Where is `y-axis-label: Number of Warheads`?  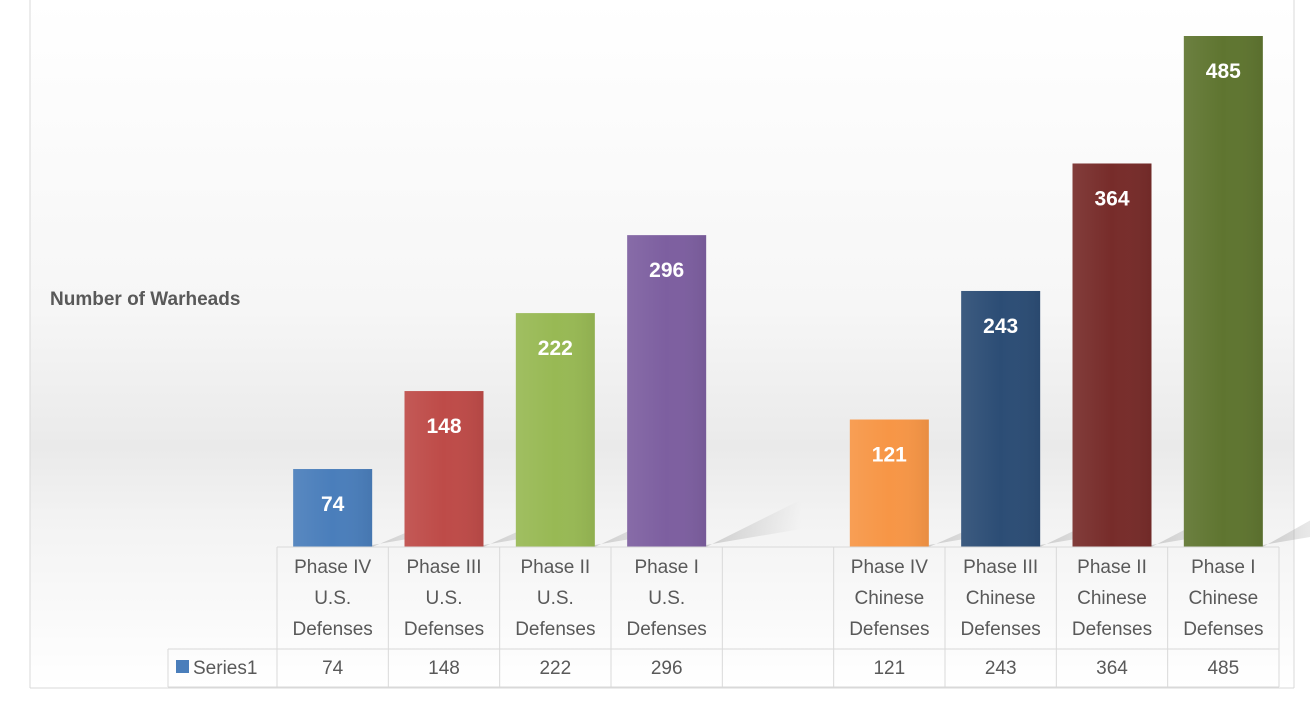 y-axis-label: Number of Warheads is located at coordinates (145, 299).